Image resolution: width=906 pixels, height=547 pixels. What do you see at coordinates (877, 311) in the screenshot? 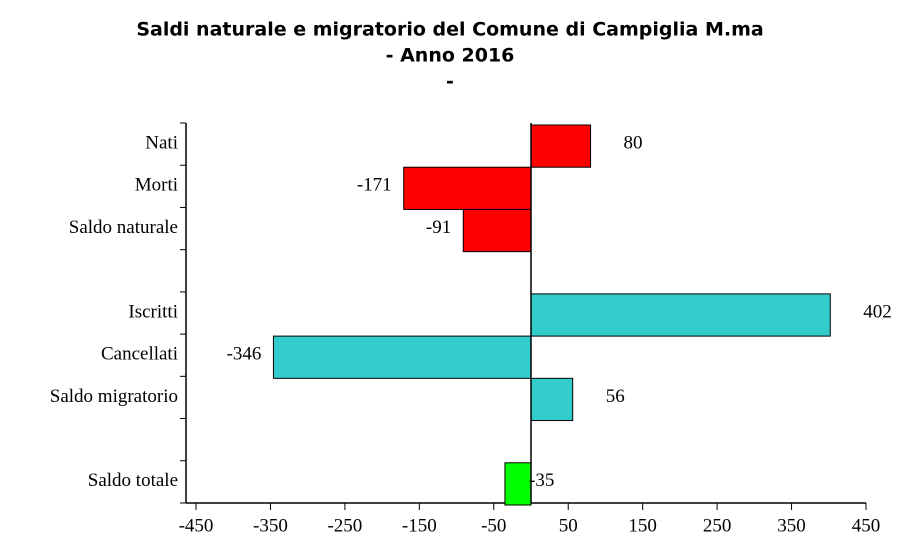
I see `value-label: 402` at bounding box center [877, 311].